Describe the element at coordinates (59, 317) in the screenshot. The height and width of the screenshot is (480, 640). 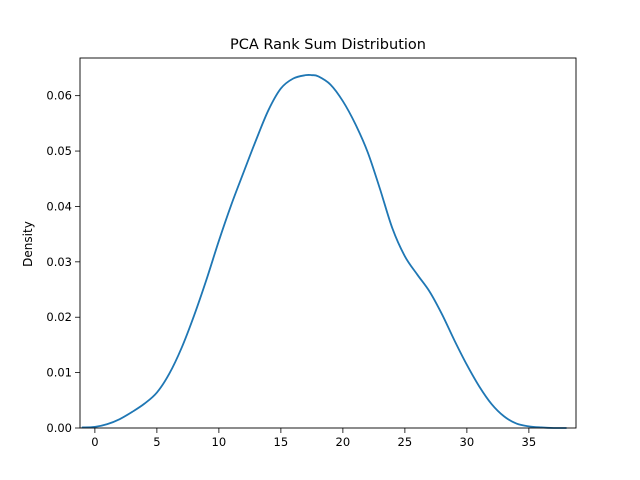
I see `y-tick-label: 0.02` at that location.